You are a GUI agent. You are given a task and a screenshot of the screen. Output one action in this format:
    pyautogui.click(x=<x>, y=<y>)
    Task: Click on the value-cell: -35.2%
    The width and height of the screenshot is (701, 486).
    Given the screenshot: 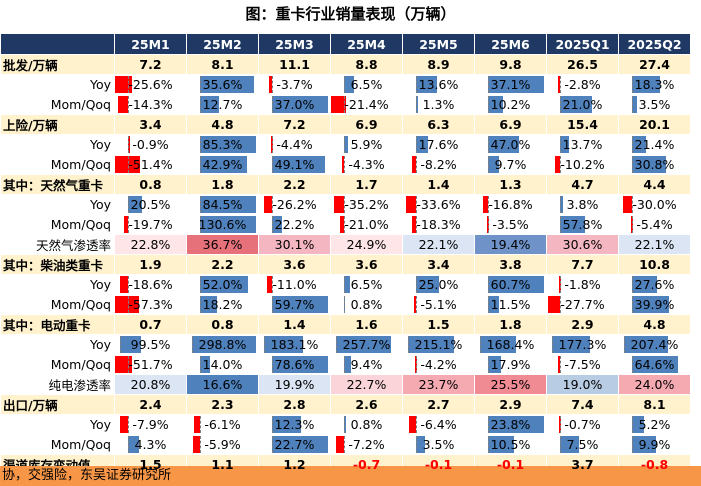 What is the action you would take?
    pyautogui.click(x=366, y=204)
    